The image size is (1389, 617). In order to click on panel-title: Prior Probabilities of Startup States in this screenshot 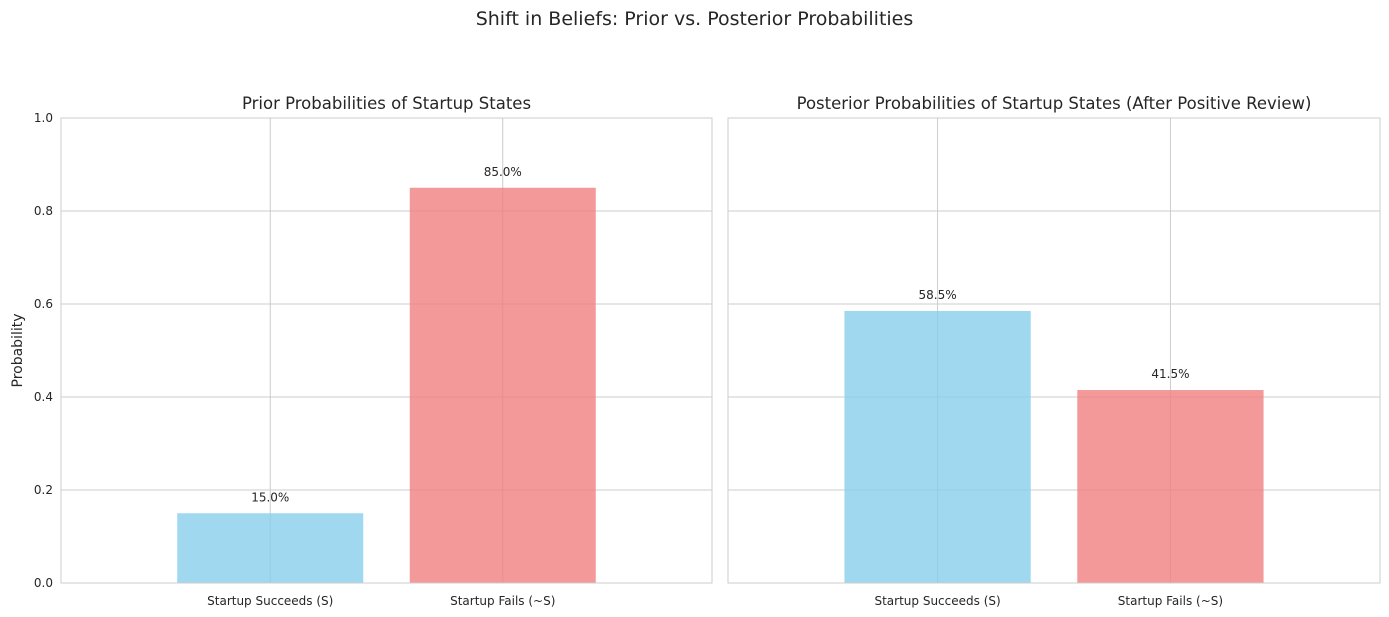, I will do `click(386, 103)`.